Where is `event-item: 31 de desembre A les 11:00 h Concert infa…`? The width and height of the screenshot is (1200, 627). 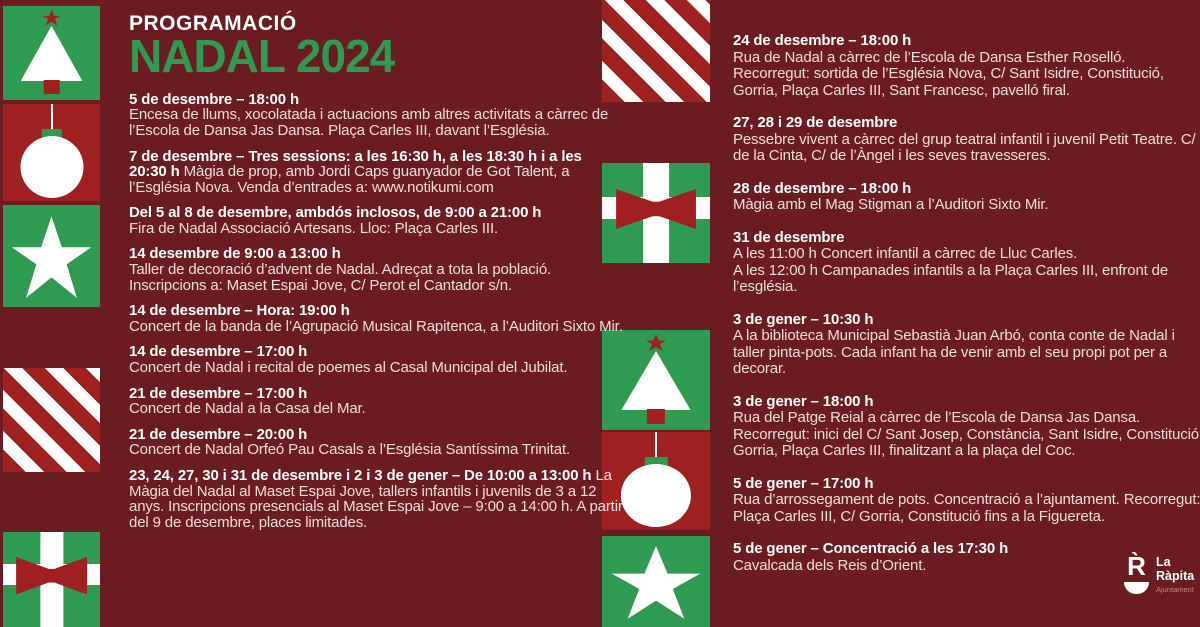 event-item: 31 de desembre A les 11:00 h Concert infa… is located at coordinates (966, 262).